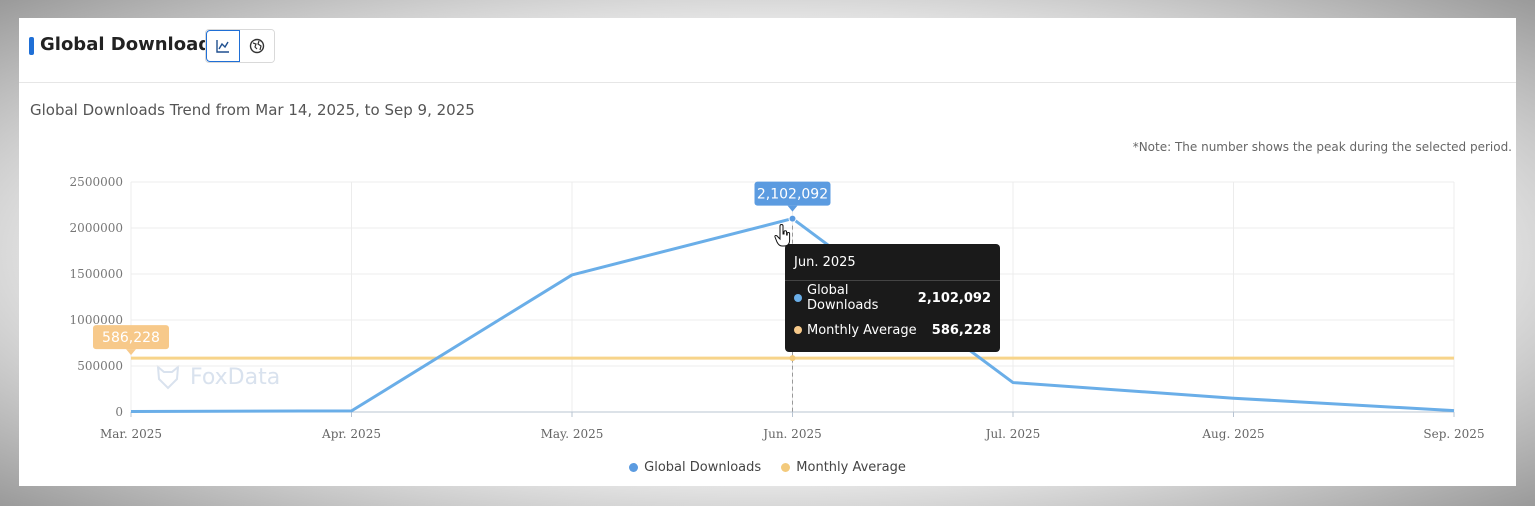 The height and width of the screenshot is (506, 1535). Describe the element at coordinates (782, 235) in the screenshot. I see `hand-cursor-icon` at that location.